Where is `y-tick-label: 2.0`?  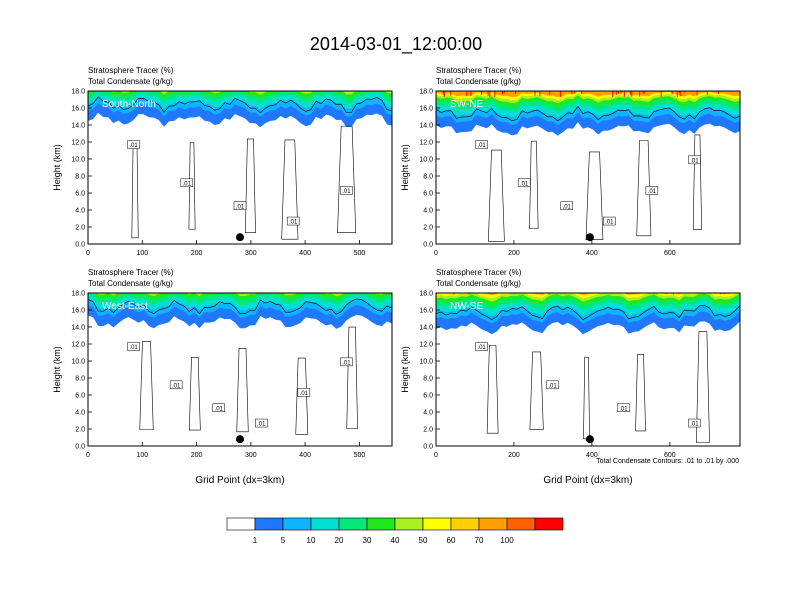
y-tick-label: 2.0 is located at coordinates (80, 430).